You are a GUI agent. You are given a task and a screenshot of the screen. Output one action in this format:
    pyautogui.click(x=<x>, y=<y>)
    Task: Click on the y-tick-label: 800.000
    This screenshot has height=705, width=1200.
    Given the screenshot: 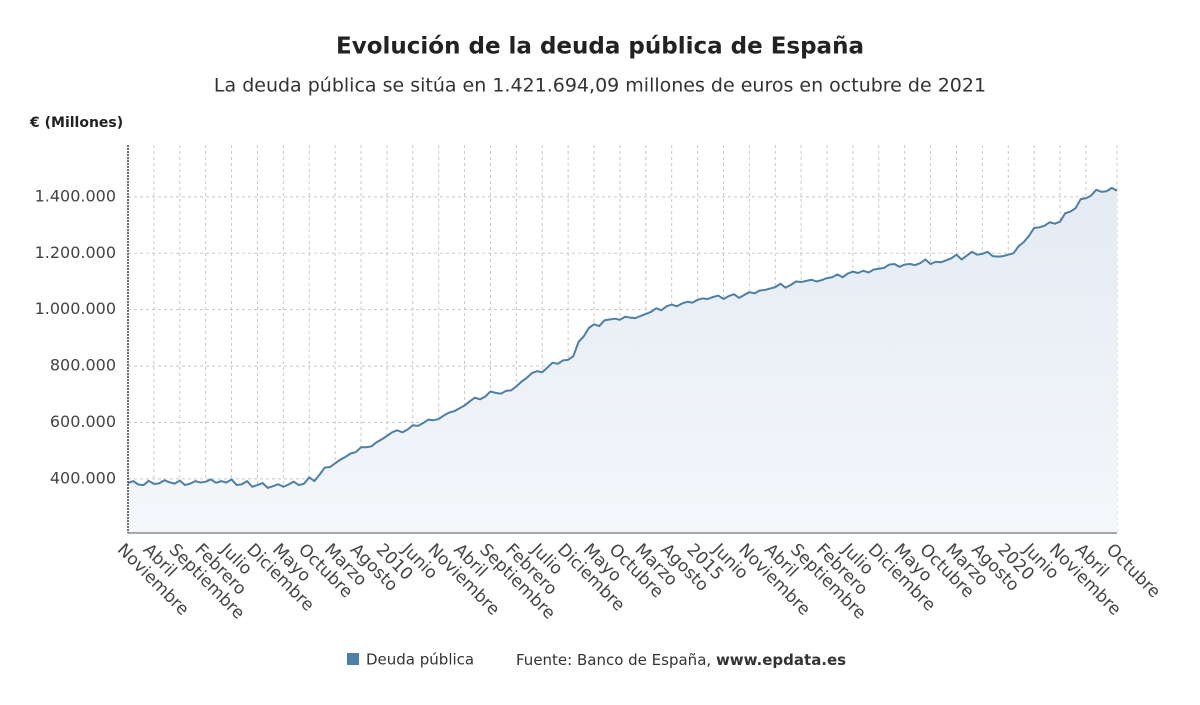 What is the action you would take?
    pyautogui.click(x=83, y=365)
    